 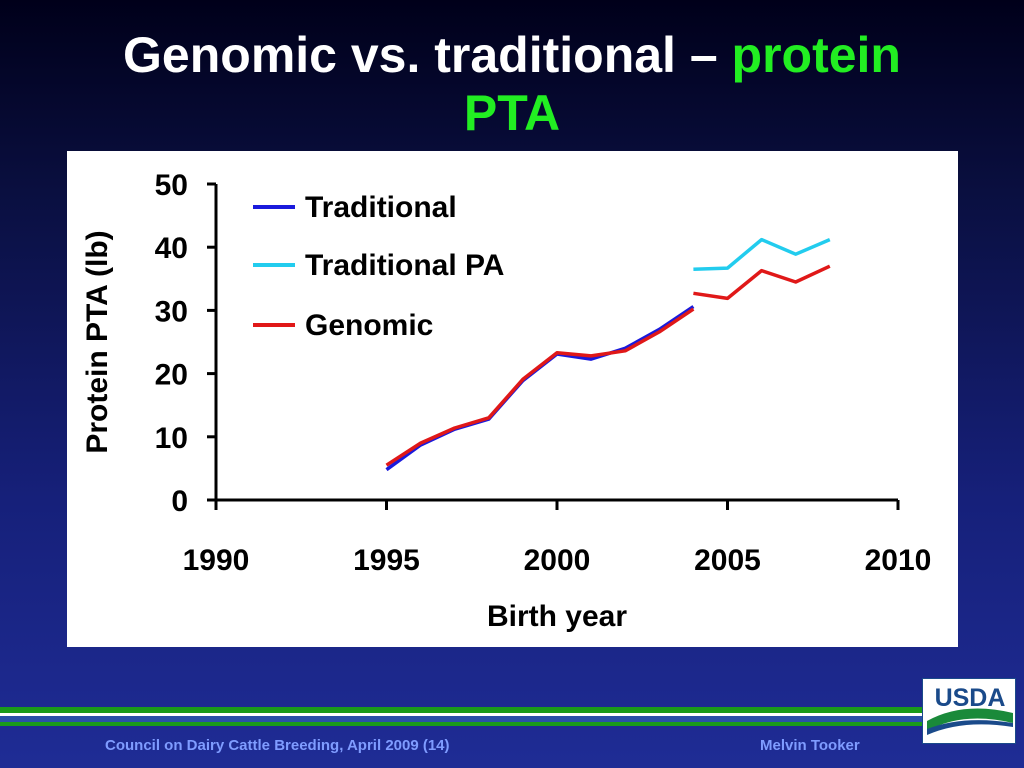 I want to click on y-axis-label: Protein PTA (lb), so click(x=97, y=341).